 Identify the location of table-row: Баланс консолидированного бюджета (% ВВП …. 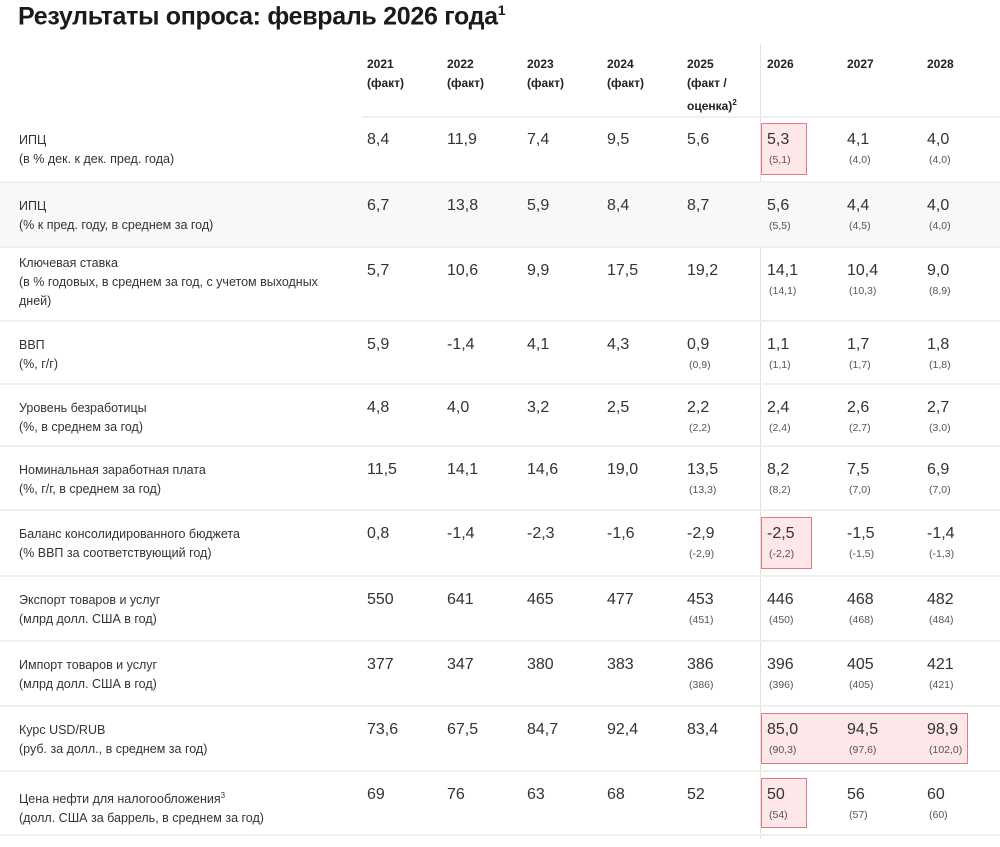
(500, 544).